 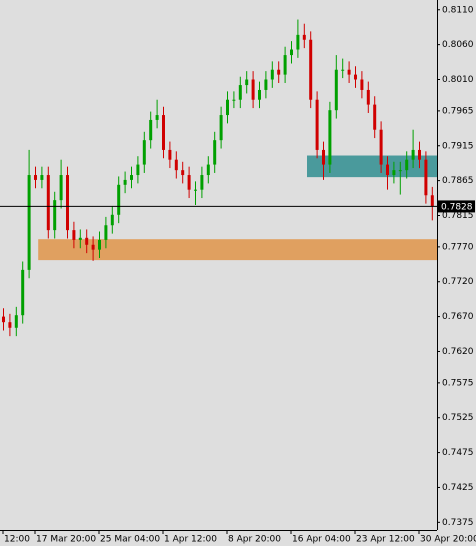 What do you see at coordinates (190, 540) in the screenshot?
I see `x-tick-label: 1 Apr 12:00` at bounding box center [190, 540].